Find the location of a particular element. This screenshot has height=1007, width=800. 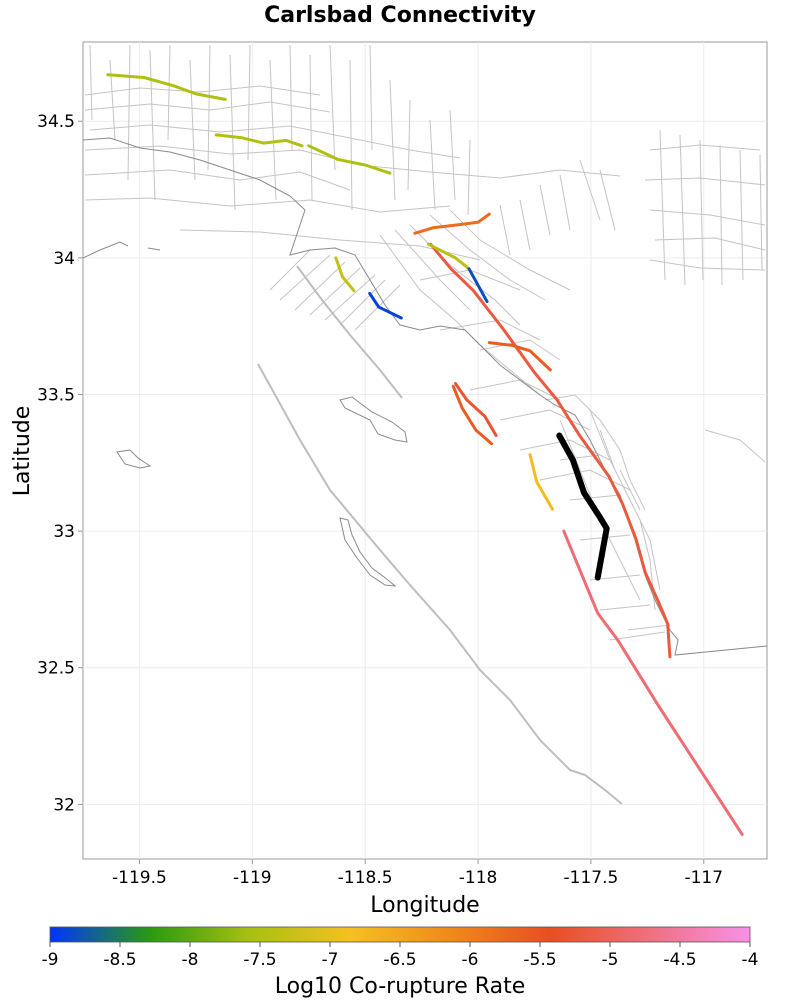

colorbar-tick-label: -8 is located at coordinates (190, 960).